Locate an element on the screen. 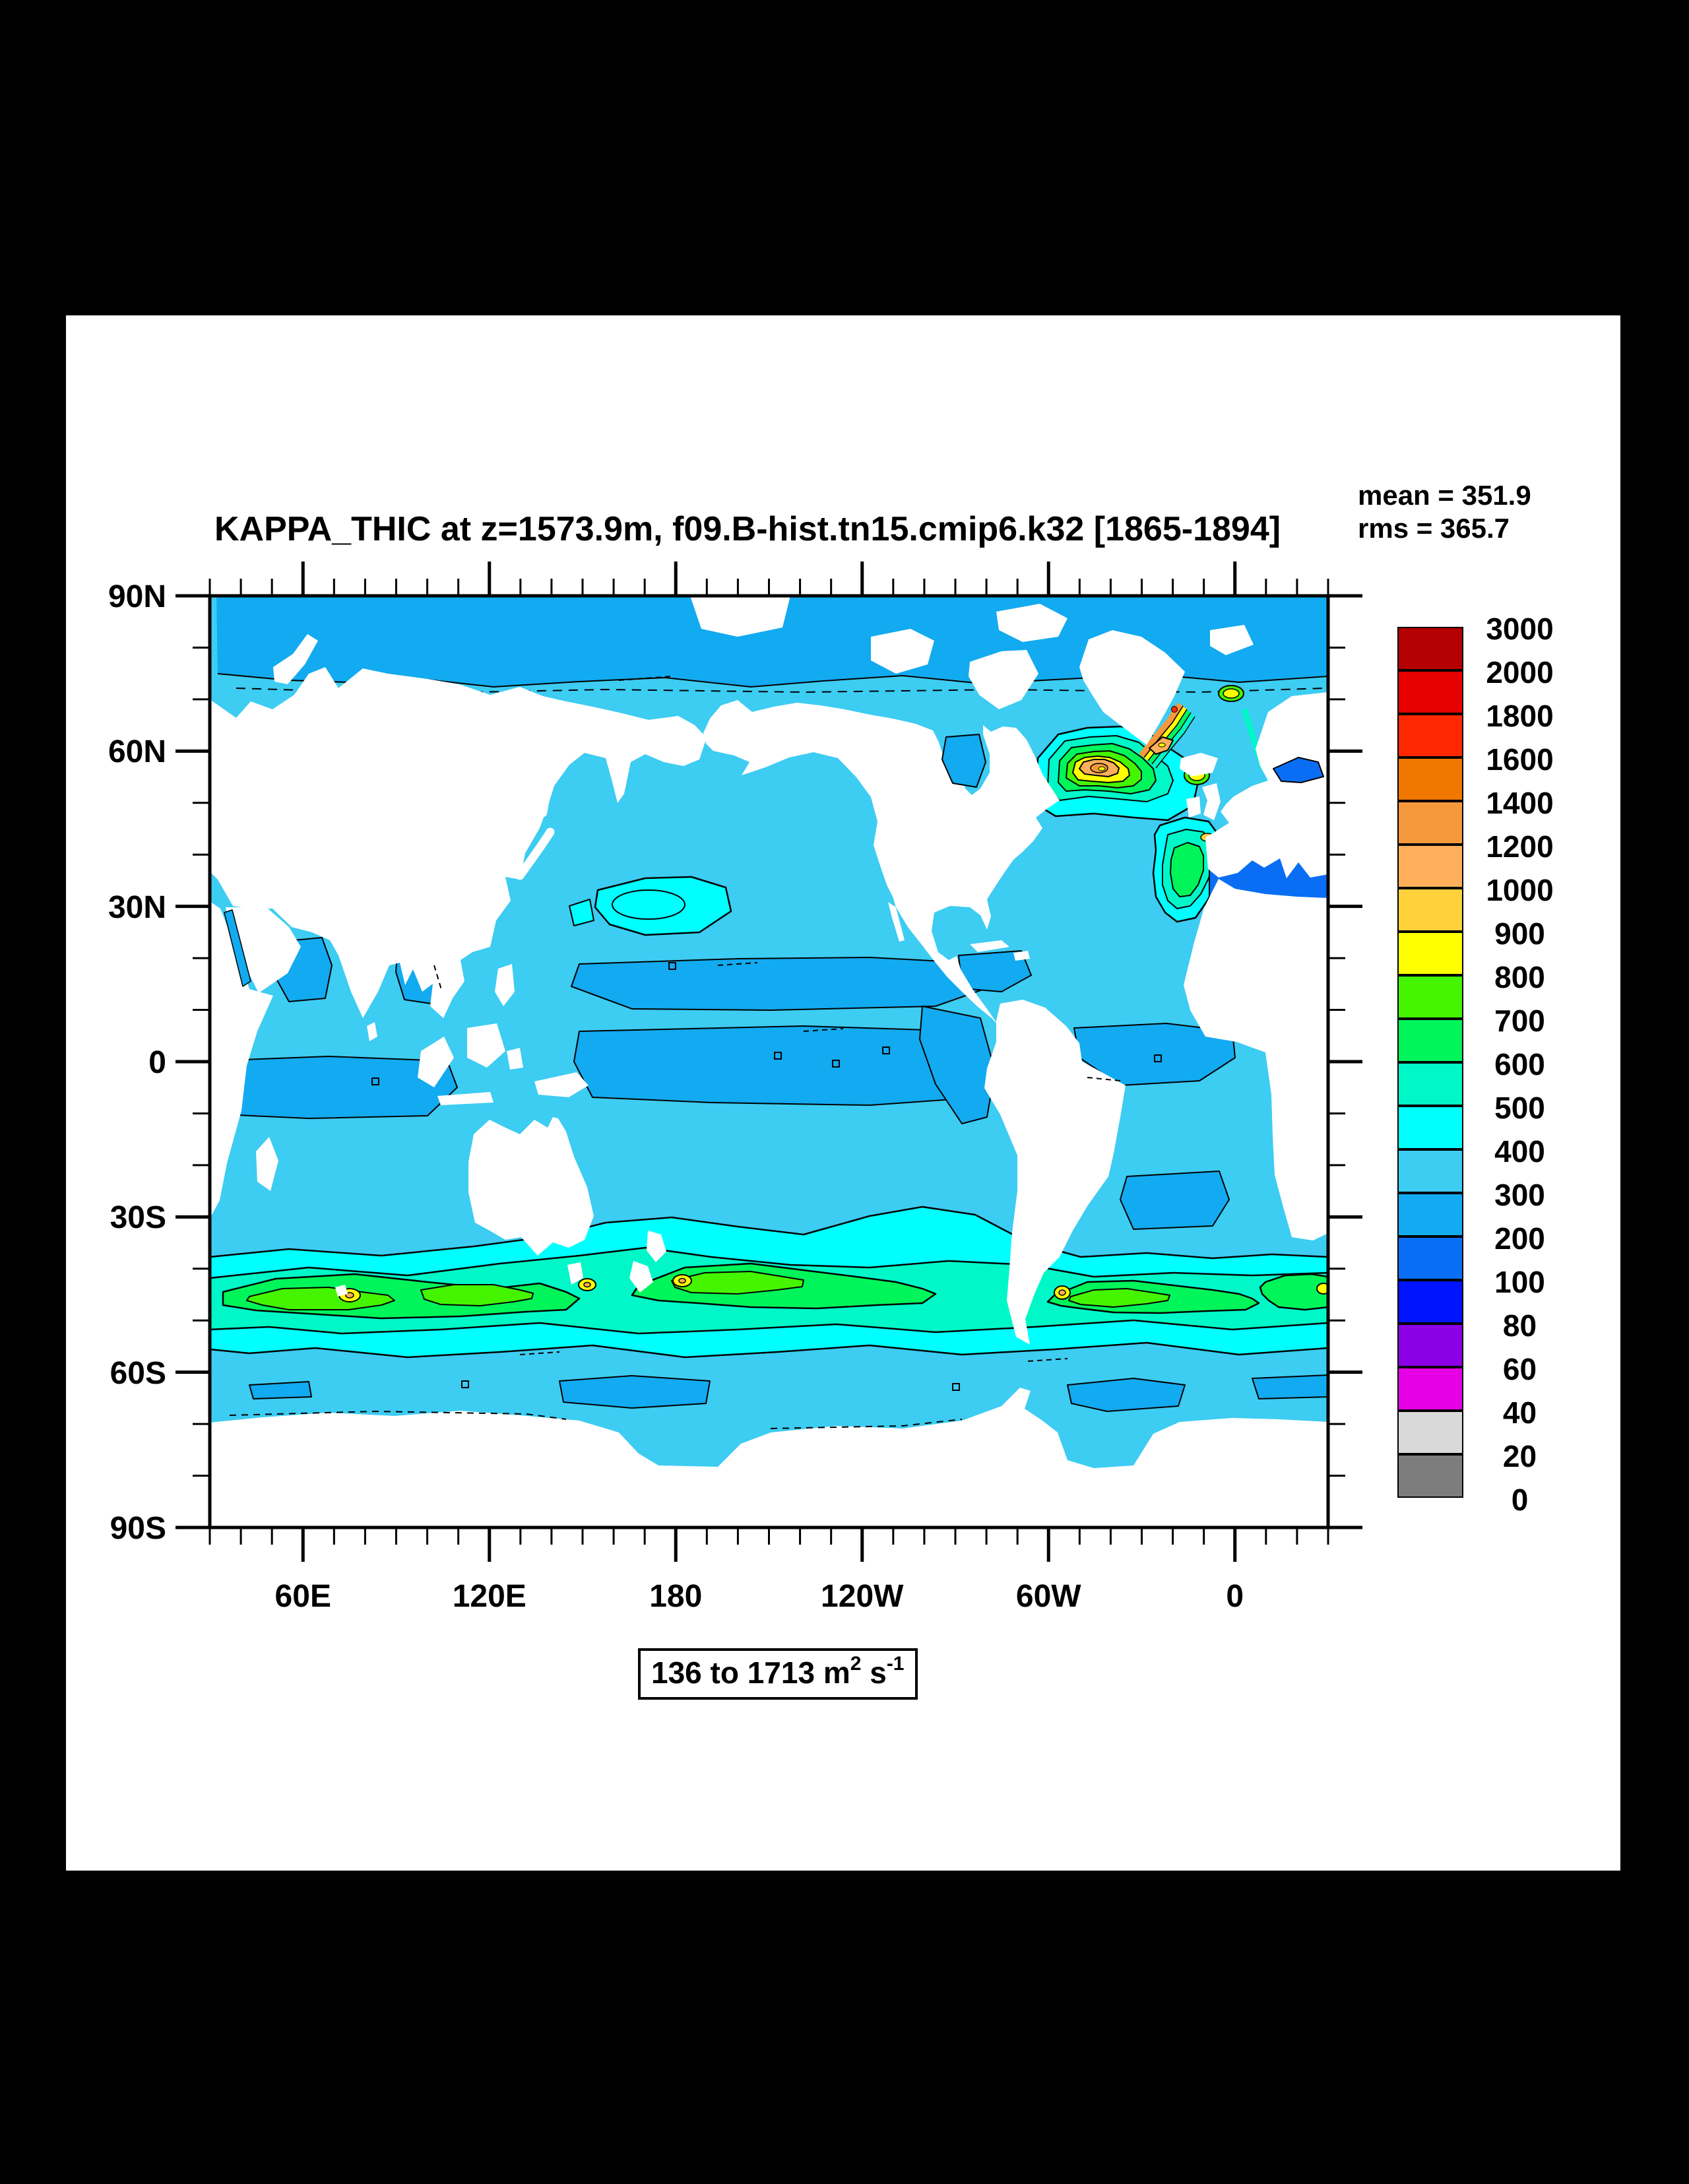 The width and height of the screenshot is (1689, 2184). land-philippines is located at coordinates (505, 985).